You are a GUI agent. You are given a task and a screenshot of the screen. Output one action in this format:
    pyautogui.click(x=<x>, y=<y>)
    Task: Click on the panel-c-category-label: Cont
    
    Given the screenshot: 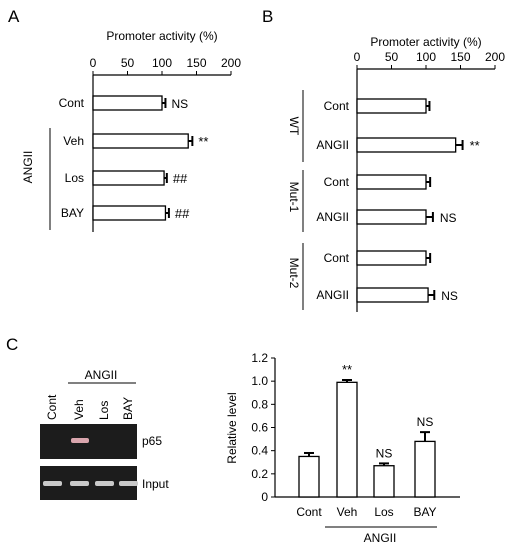 What is the action you would take?
    pyautogui.click(x=309, y=512)
    